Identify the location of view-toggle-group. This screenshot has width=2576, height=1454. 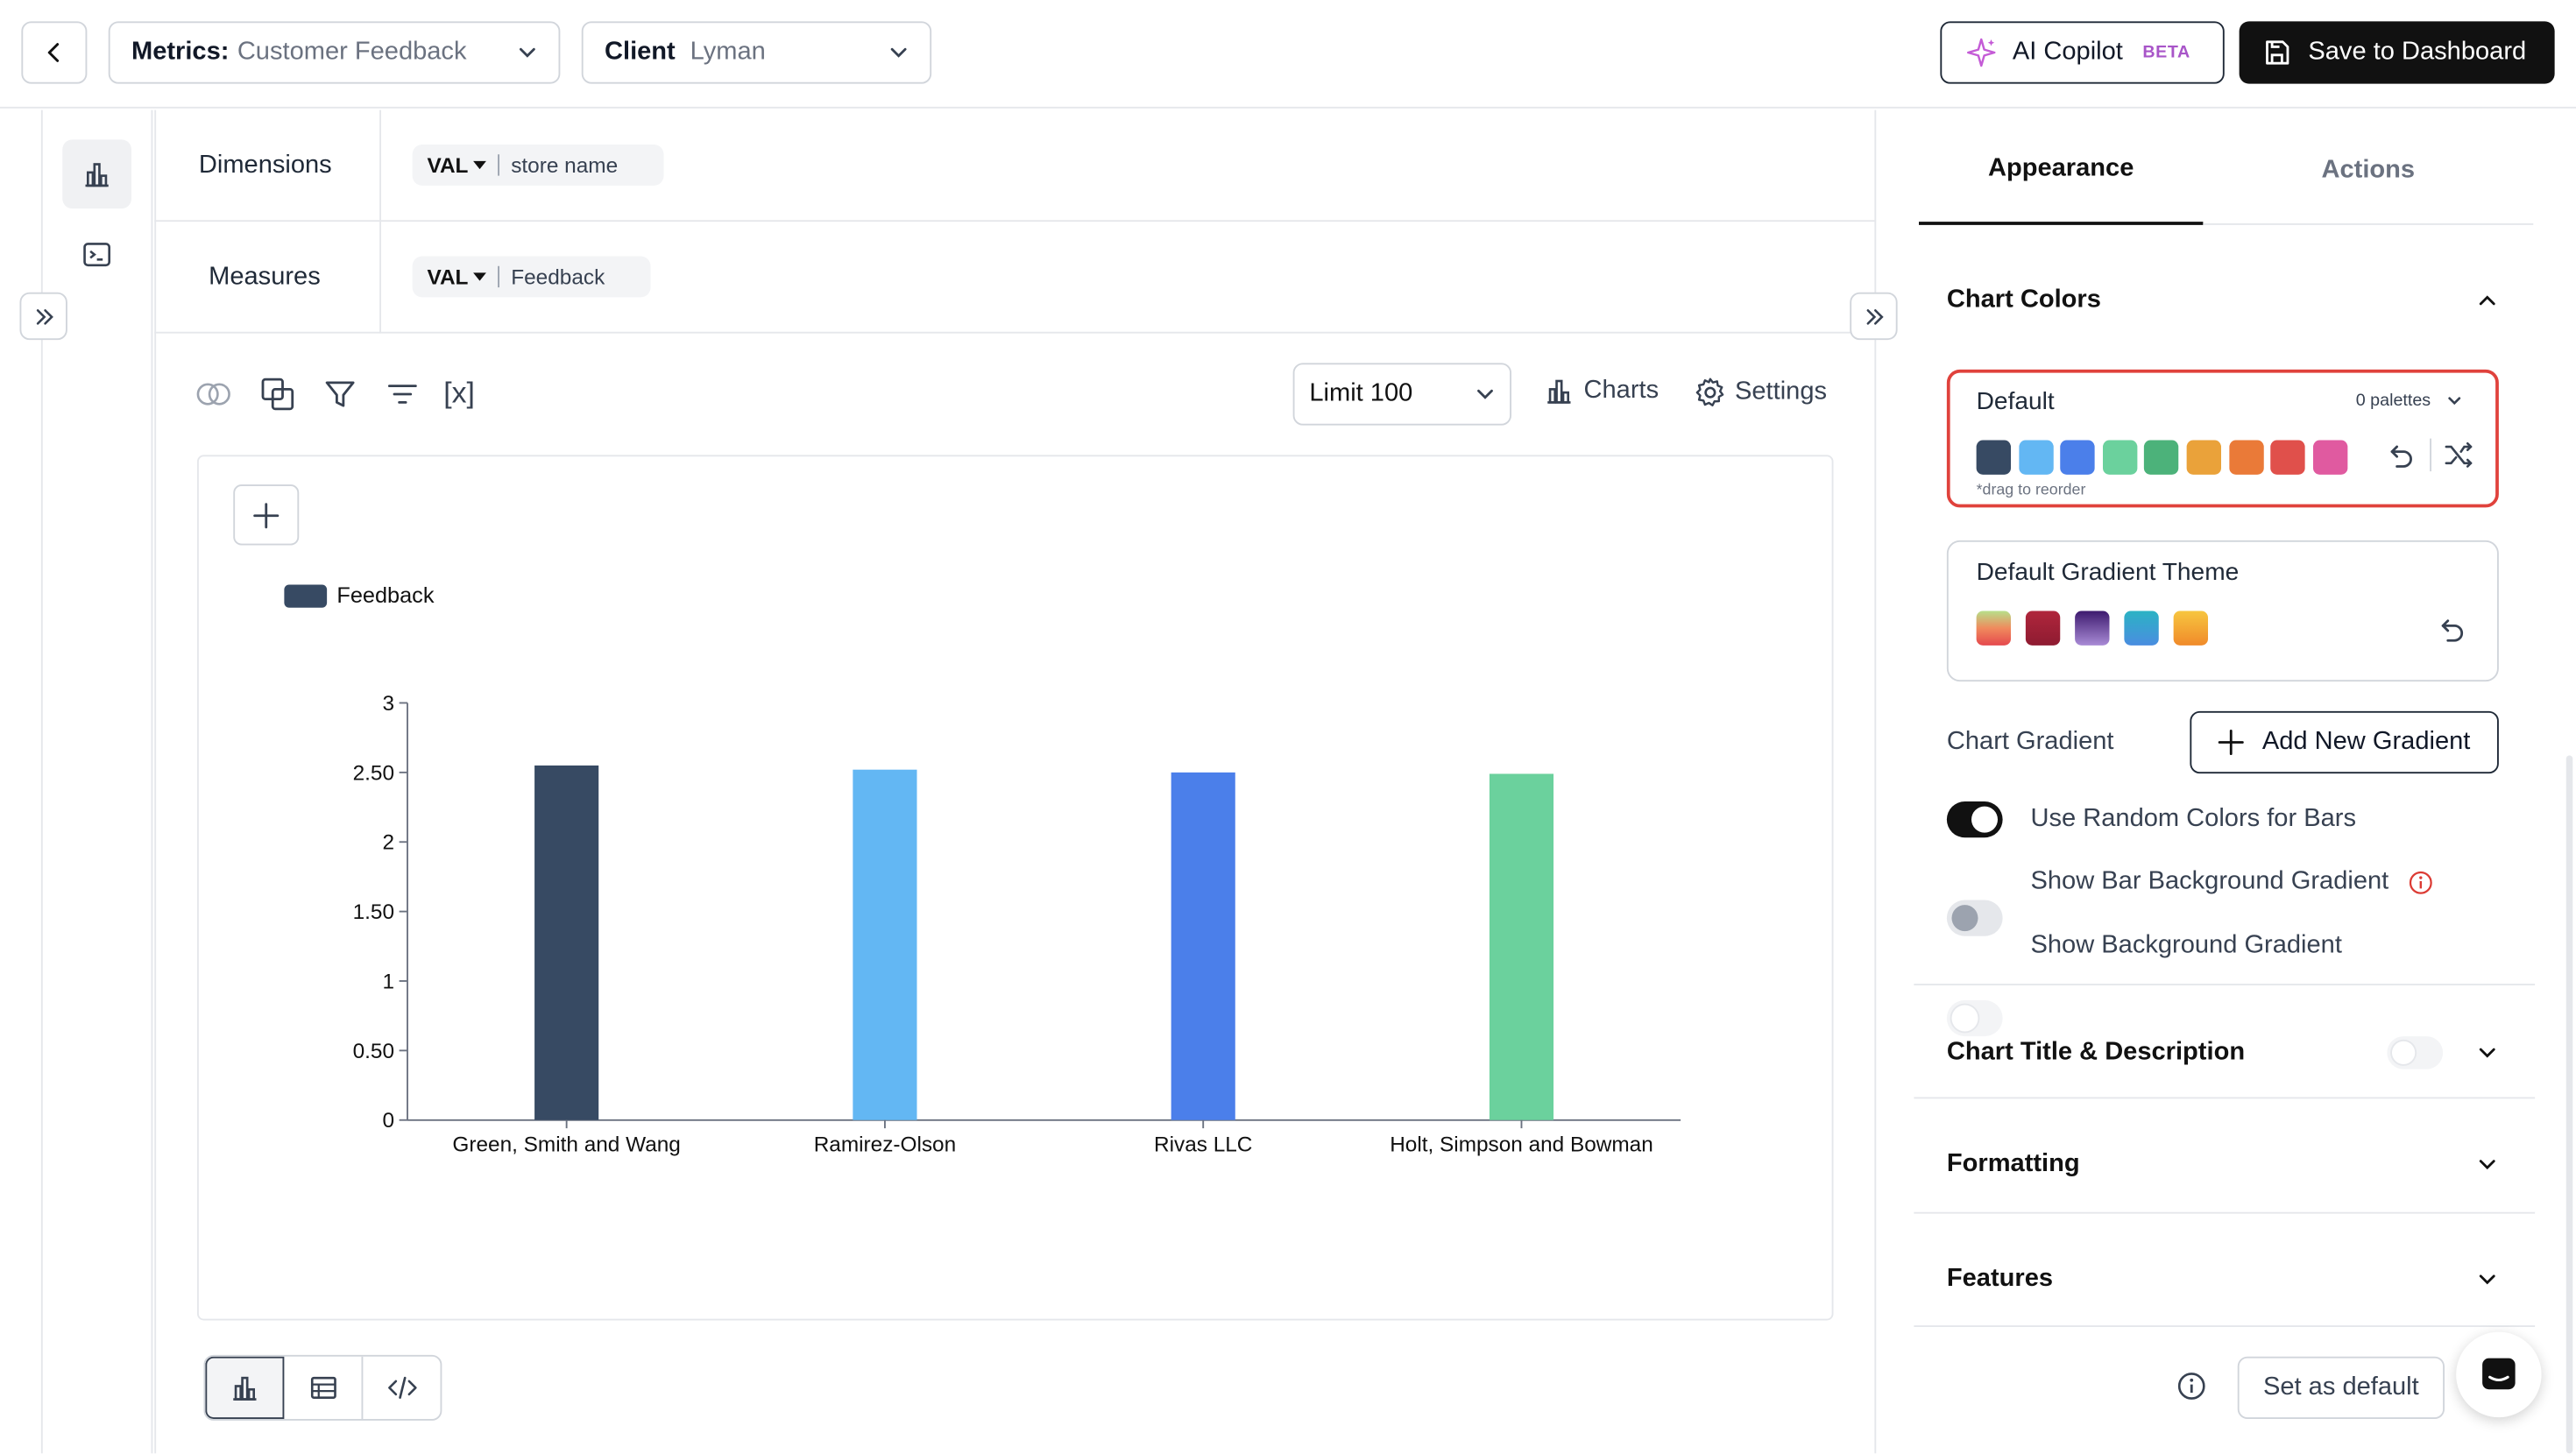
(322, 1387).